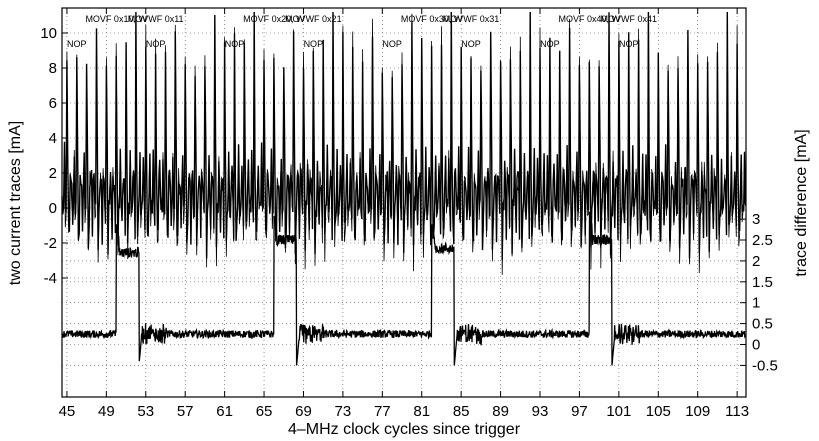  I want to click on x-tick-label: 89, so click(500, 411).